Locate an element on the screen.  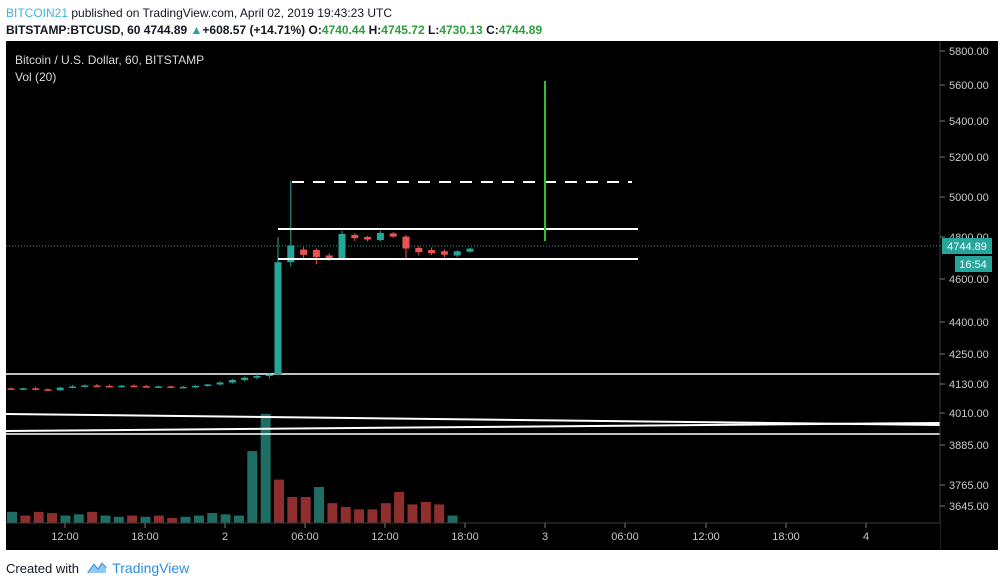
low-label: L: is located at coordinates (434, 30).